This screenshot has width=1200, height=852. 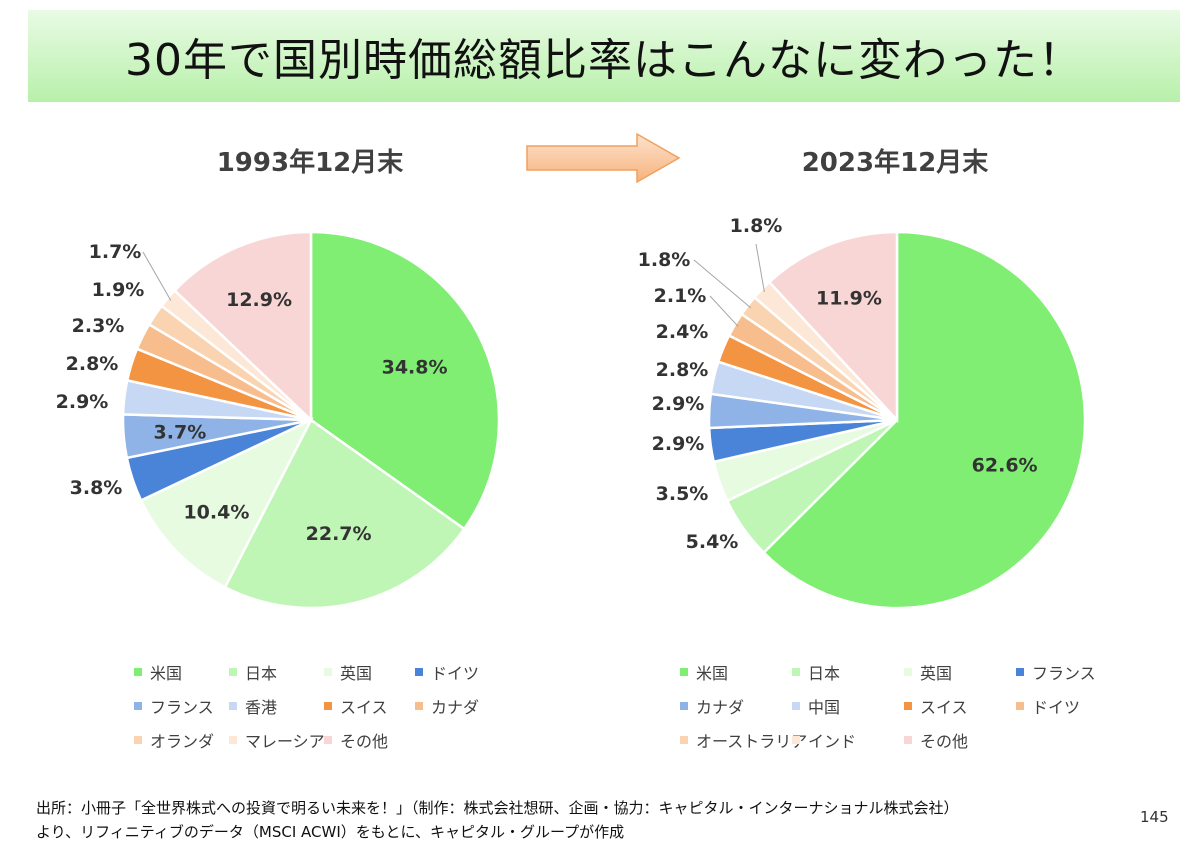 What do you see at coordinates (712, 542) in the screenshot?
I see `slice-label: 5.4%` at bounding box center [712, 542].